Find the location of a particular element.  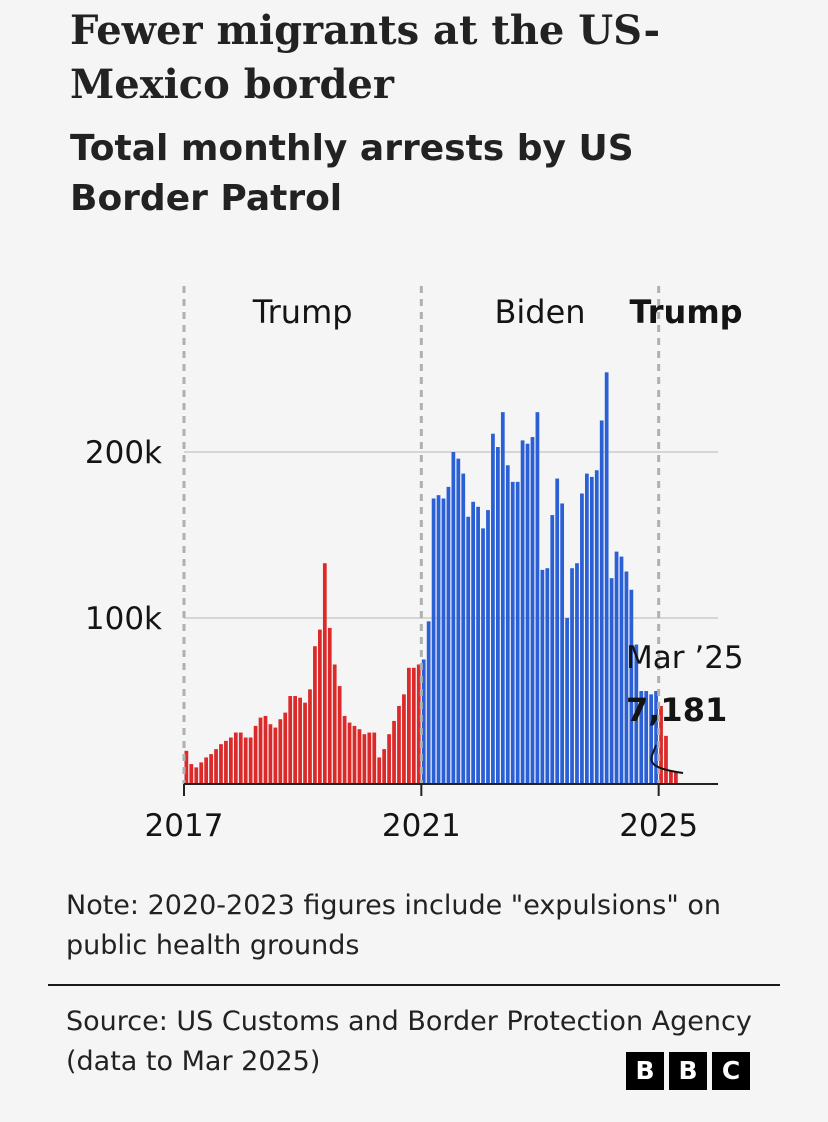

x-tick-label: 2021 is located at coordinates (421, 826).